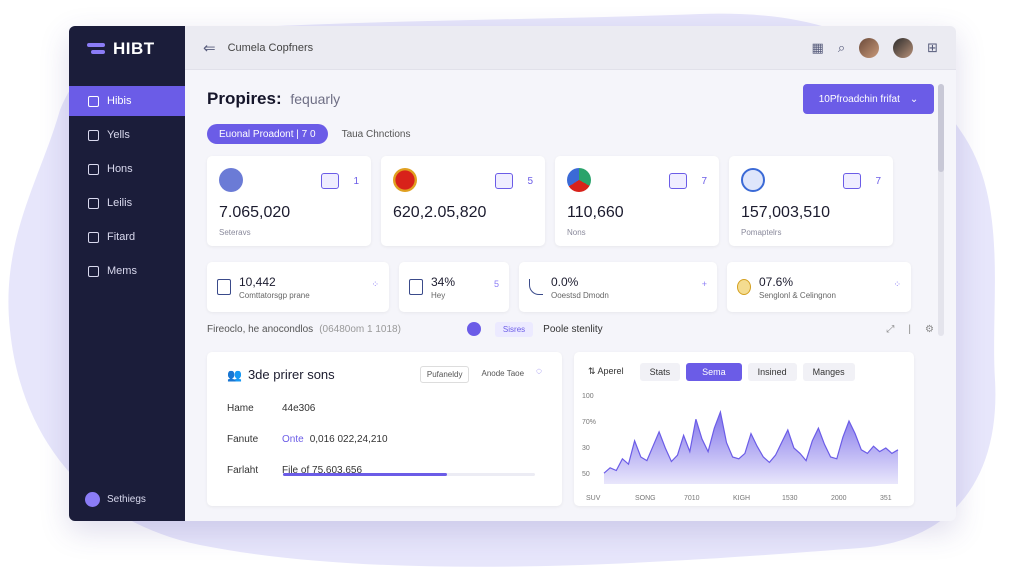  What do you see at coordinates (841, 47) in the screenshot?
I see `search-icon: ⌕` at bounding box center [841, 47].